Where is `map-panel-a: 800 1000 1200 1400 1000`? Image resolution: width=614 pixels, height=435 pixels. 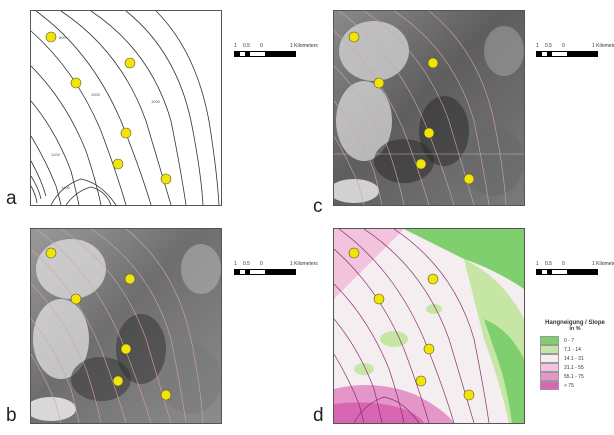 map-panel-a: 800 1000 1200 1400 1000 is located at coordinates (126, 108).